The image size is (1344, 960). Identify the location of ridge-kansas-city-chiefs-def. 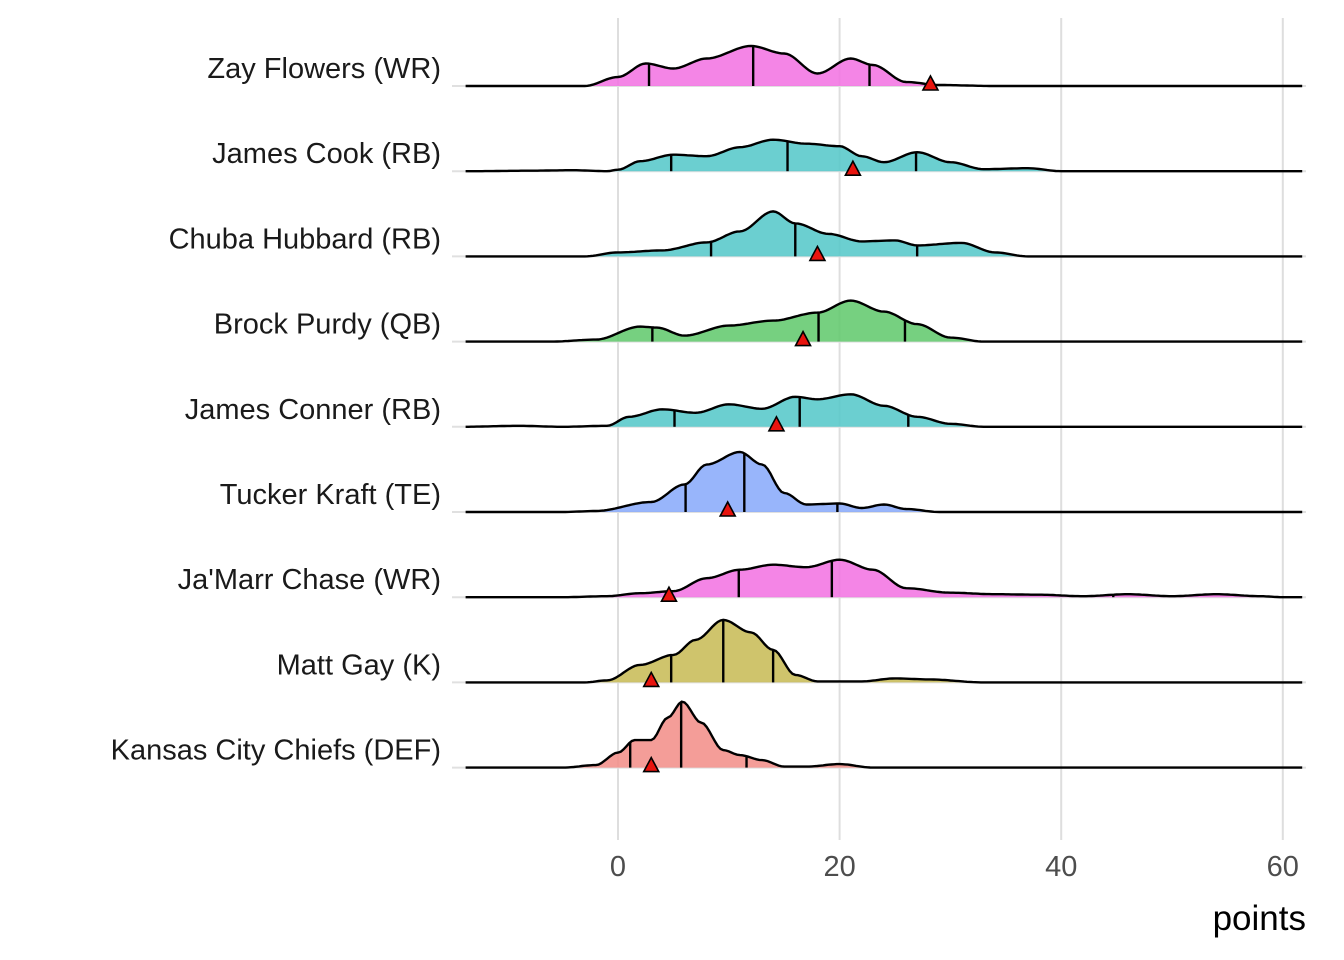
(884, 736).